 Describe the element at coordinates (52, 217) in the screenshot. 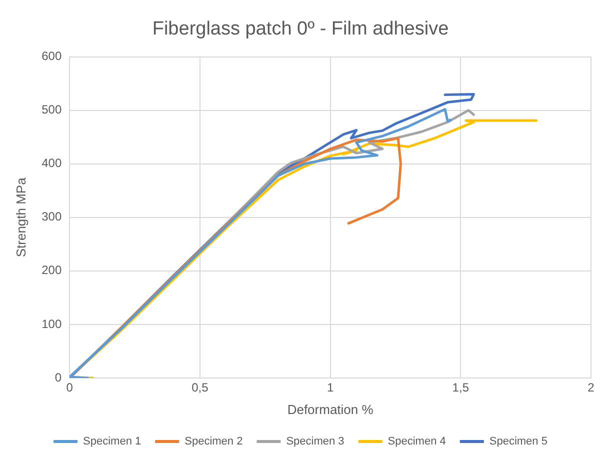

I see `y-tick-label: 300` at that location.